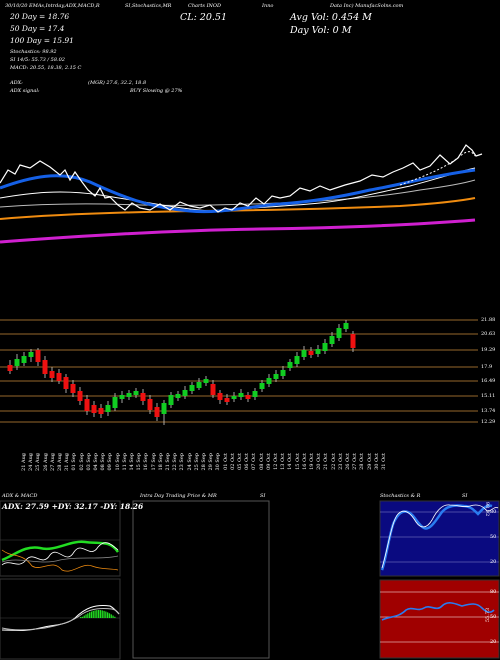 The height and width of the screenshot is (660, 500). Describe the element at coordinates (238, 208) in the screenshot. I see `ema-orange-line` at that location.